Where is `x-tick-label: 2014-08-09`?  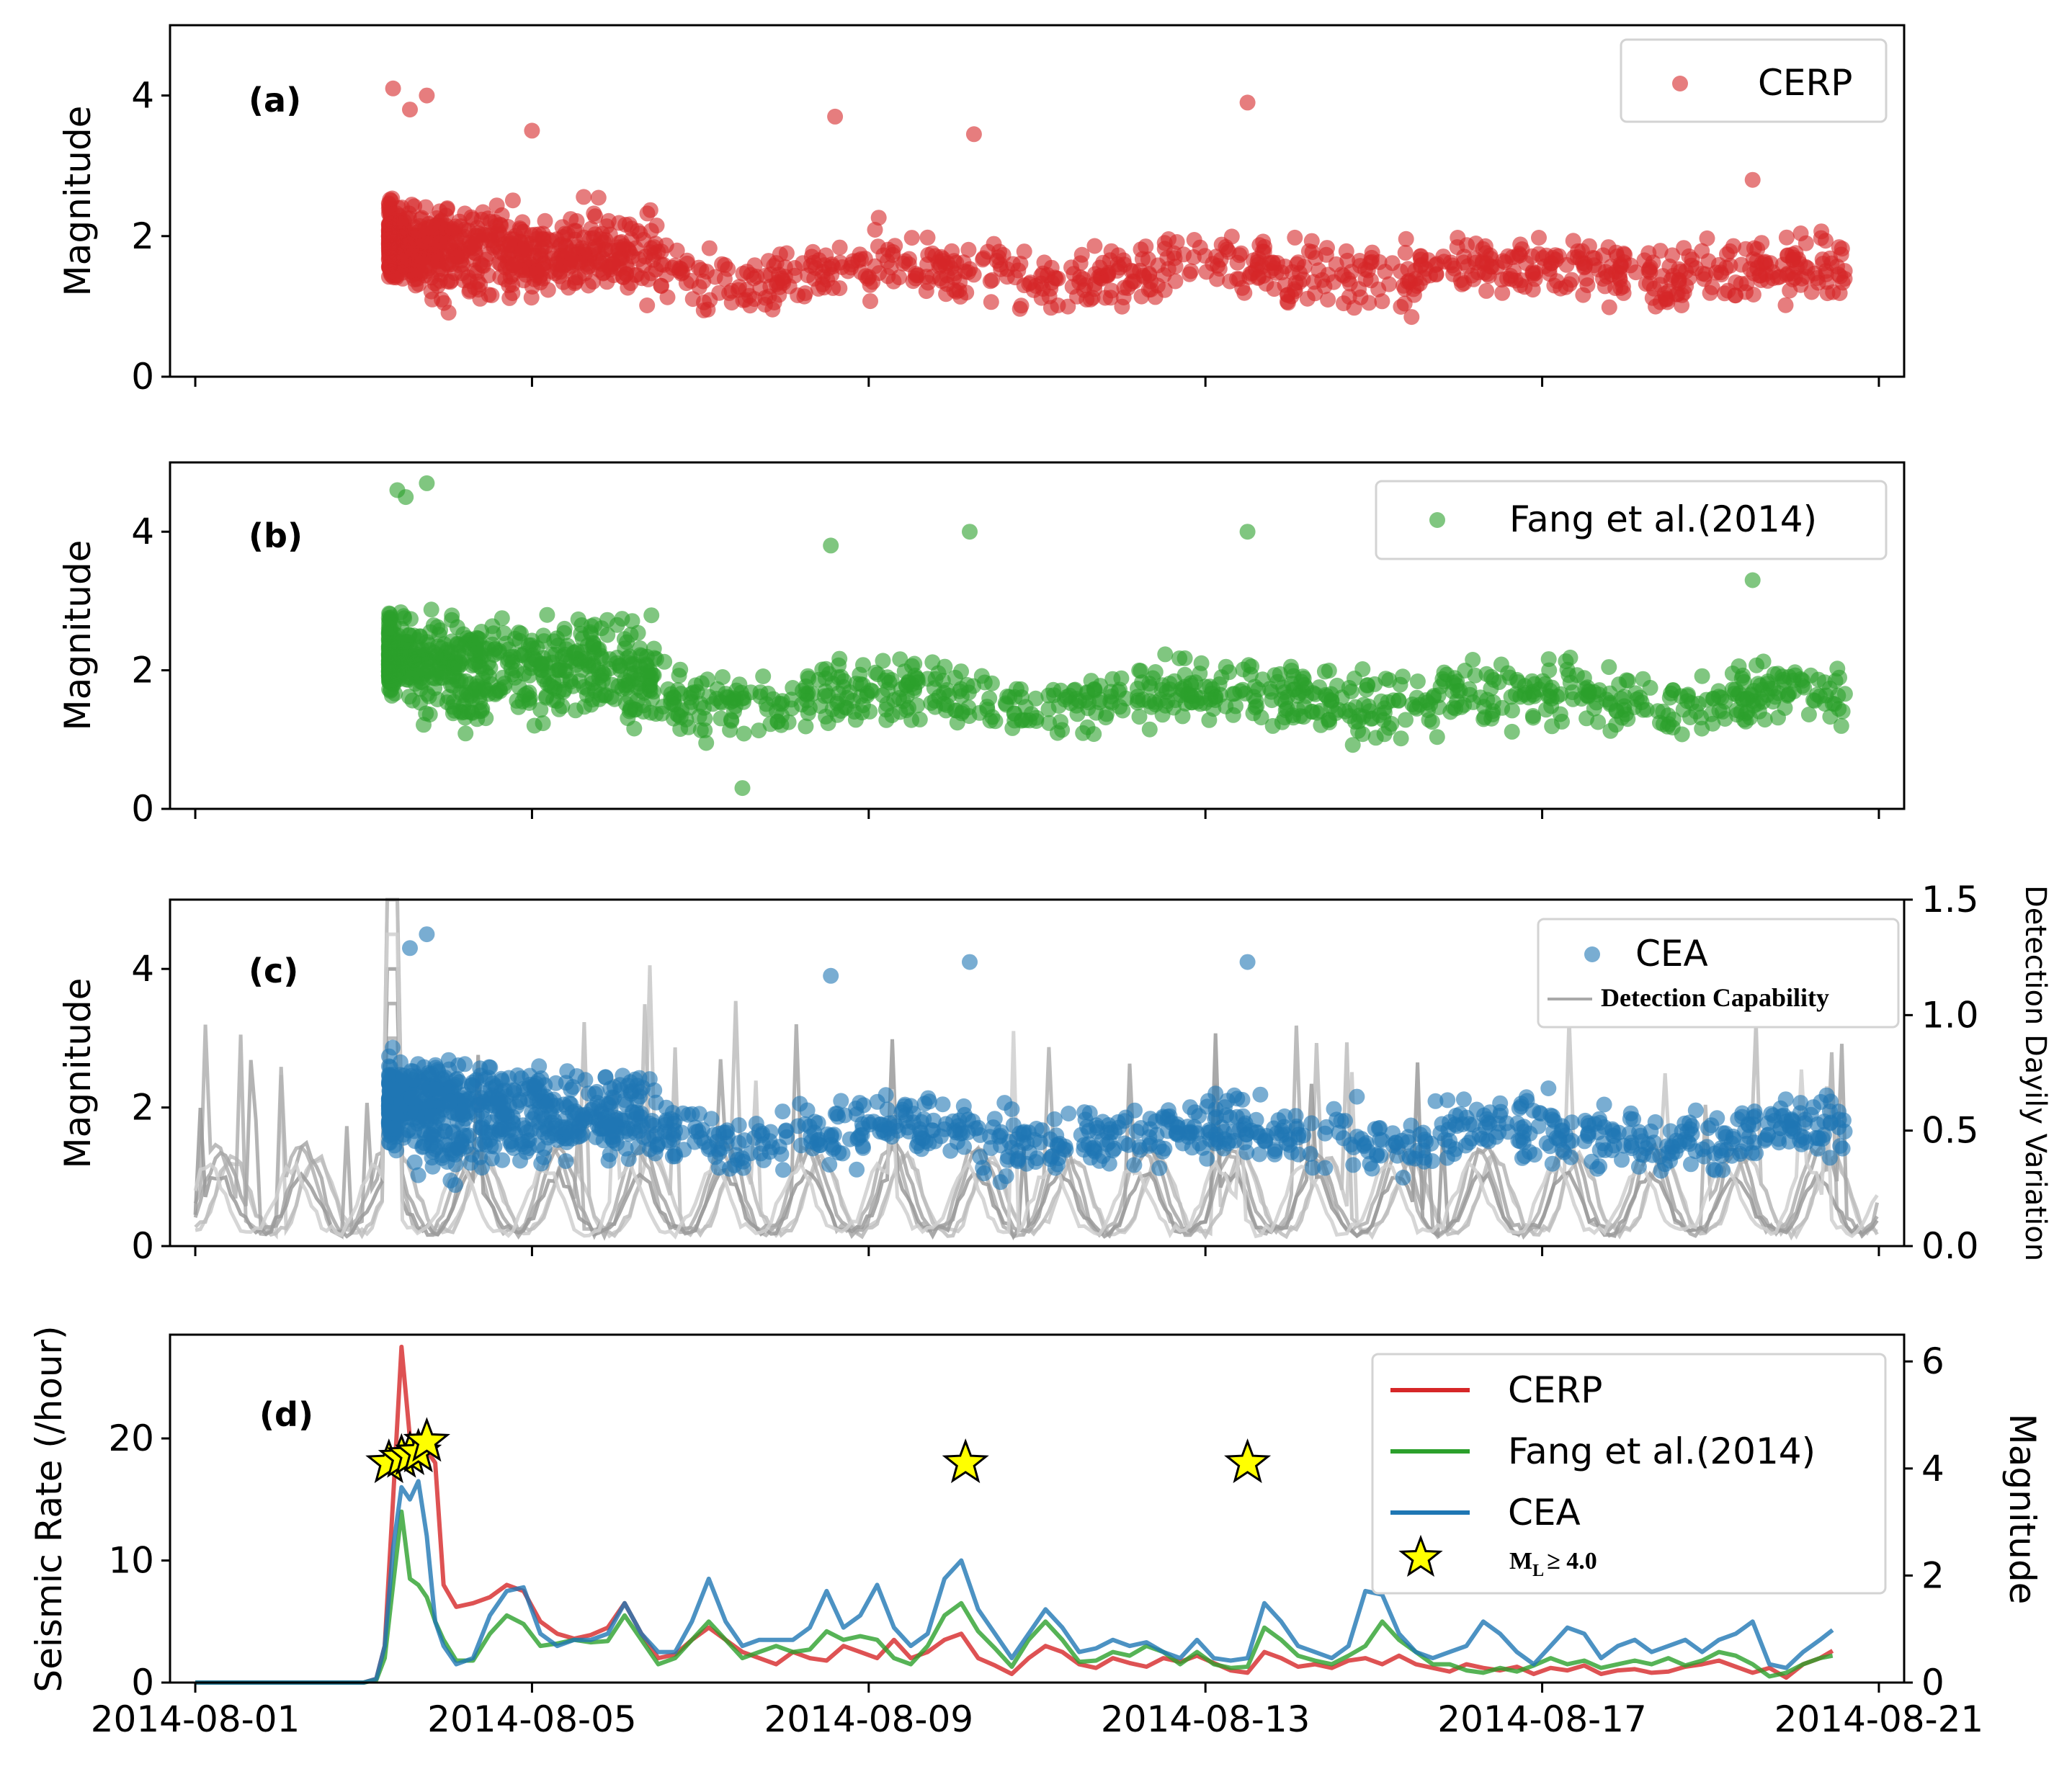
x-tick-label: 2014-08-09 is located at coordinates (869, 1719).